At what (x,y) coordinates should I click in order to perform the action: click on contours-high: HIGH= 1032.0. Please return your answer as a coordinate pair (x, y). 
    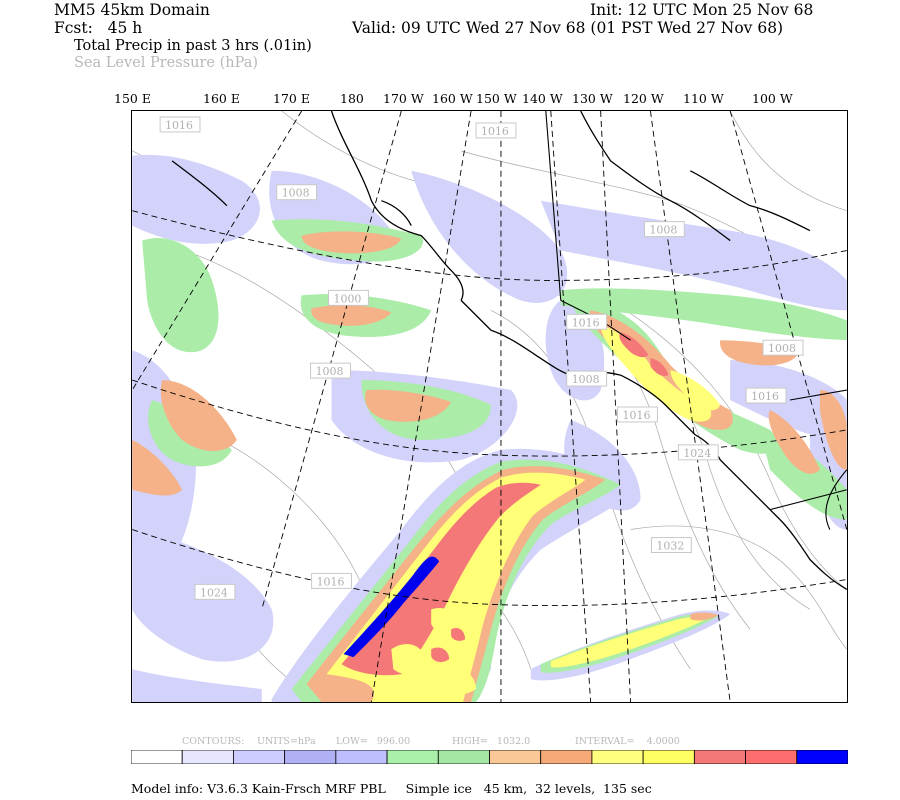
    Looking at the image, I should click on (491, 741).